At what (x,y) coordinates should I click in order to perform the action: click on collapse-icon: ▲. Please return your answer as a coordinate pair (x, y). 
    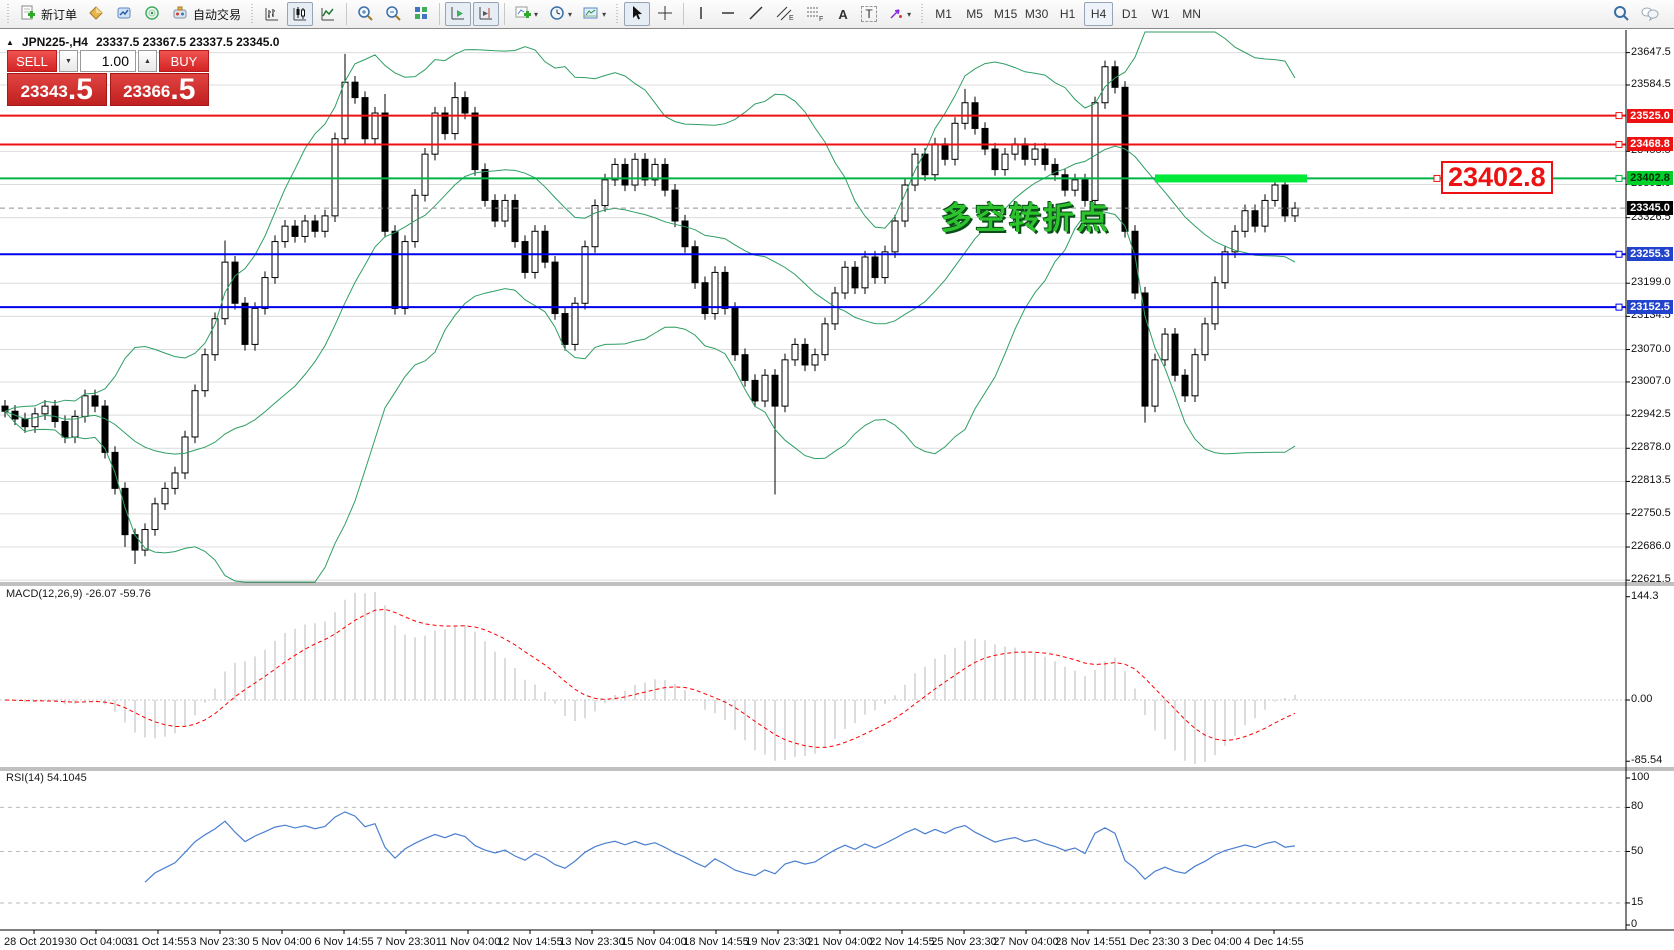
    Looking at the image, I should click on (10, 42).